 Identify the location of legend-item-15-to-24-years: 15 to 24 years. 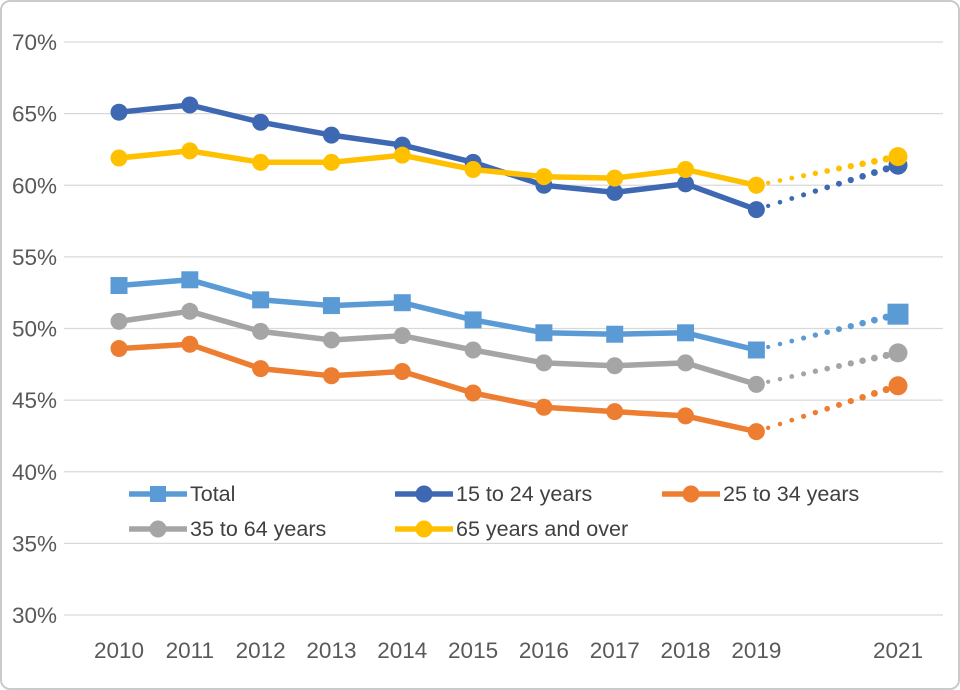
(493, 494).